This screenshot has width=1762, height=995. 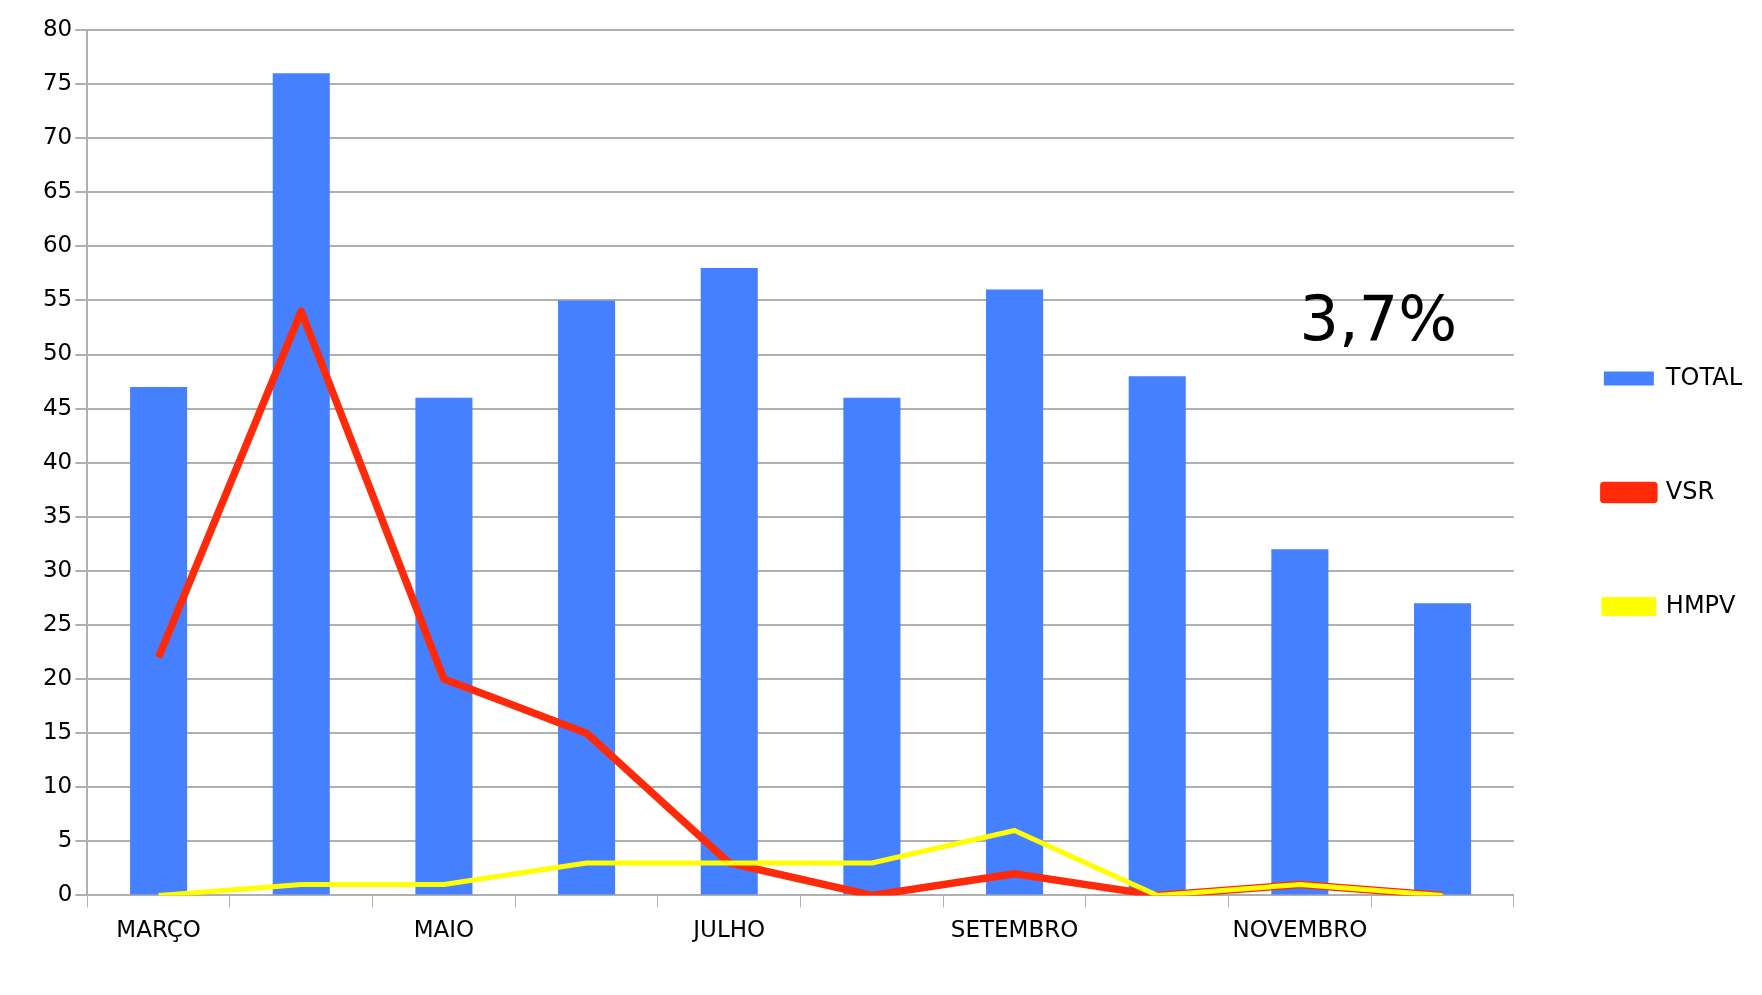 I want to click on y-tick-label: 0, so click(x=65, y=893).